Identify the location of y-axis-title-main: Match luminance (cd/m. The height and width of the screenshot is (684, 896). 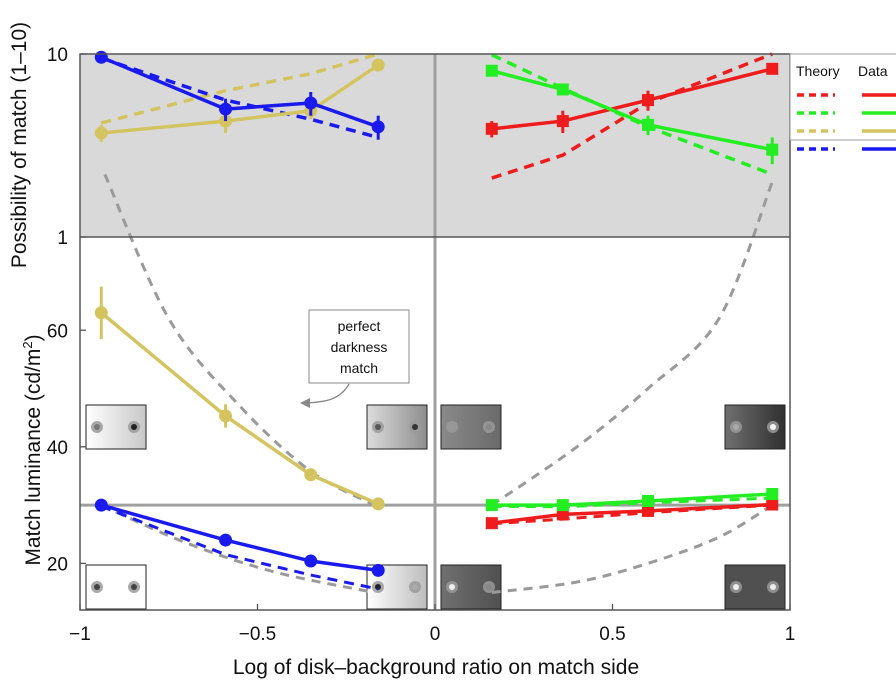
(33, 457).